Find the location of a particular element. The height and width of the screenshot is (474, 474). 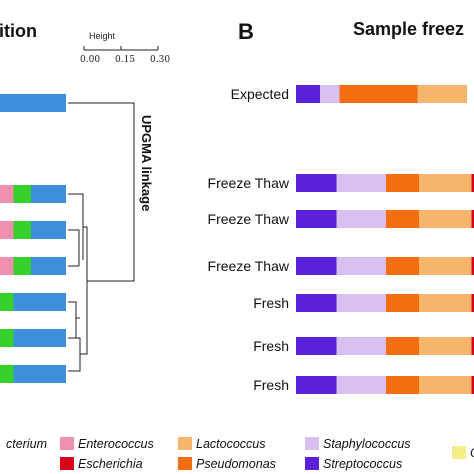

panel-b-row-label-0: Expected is located at coordinates (260, 94).